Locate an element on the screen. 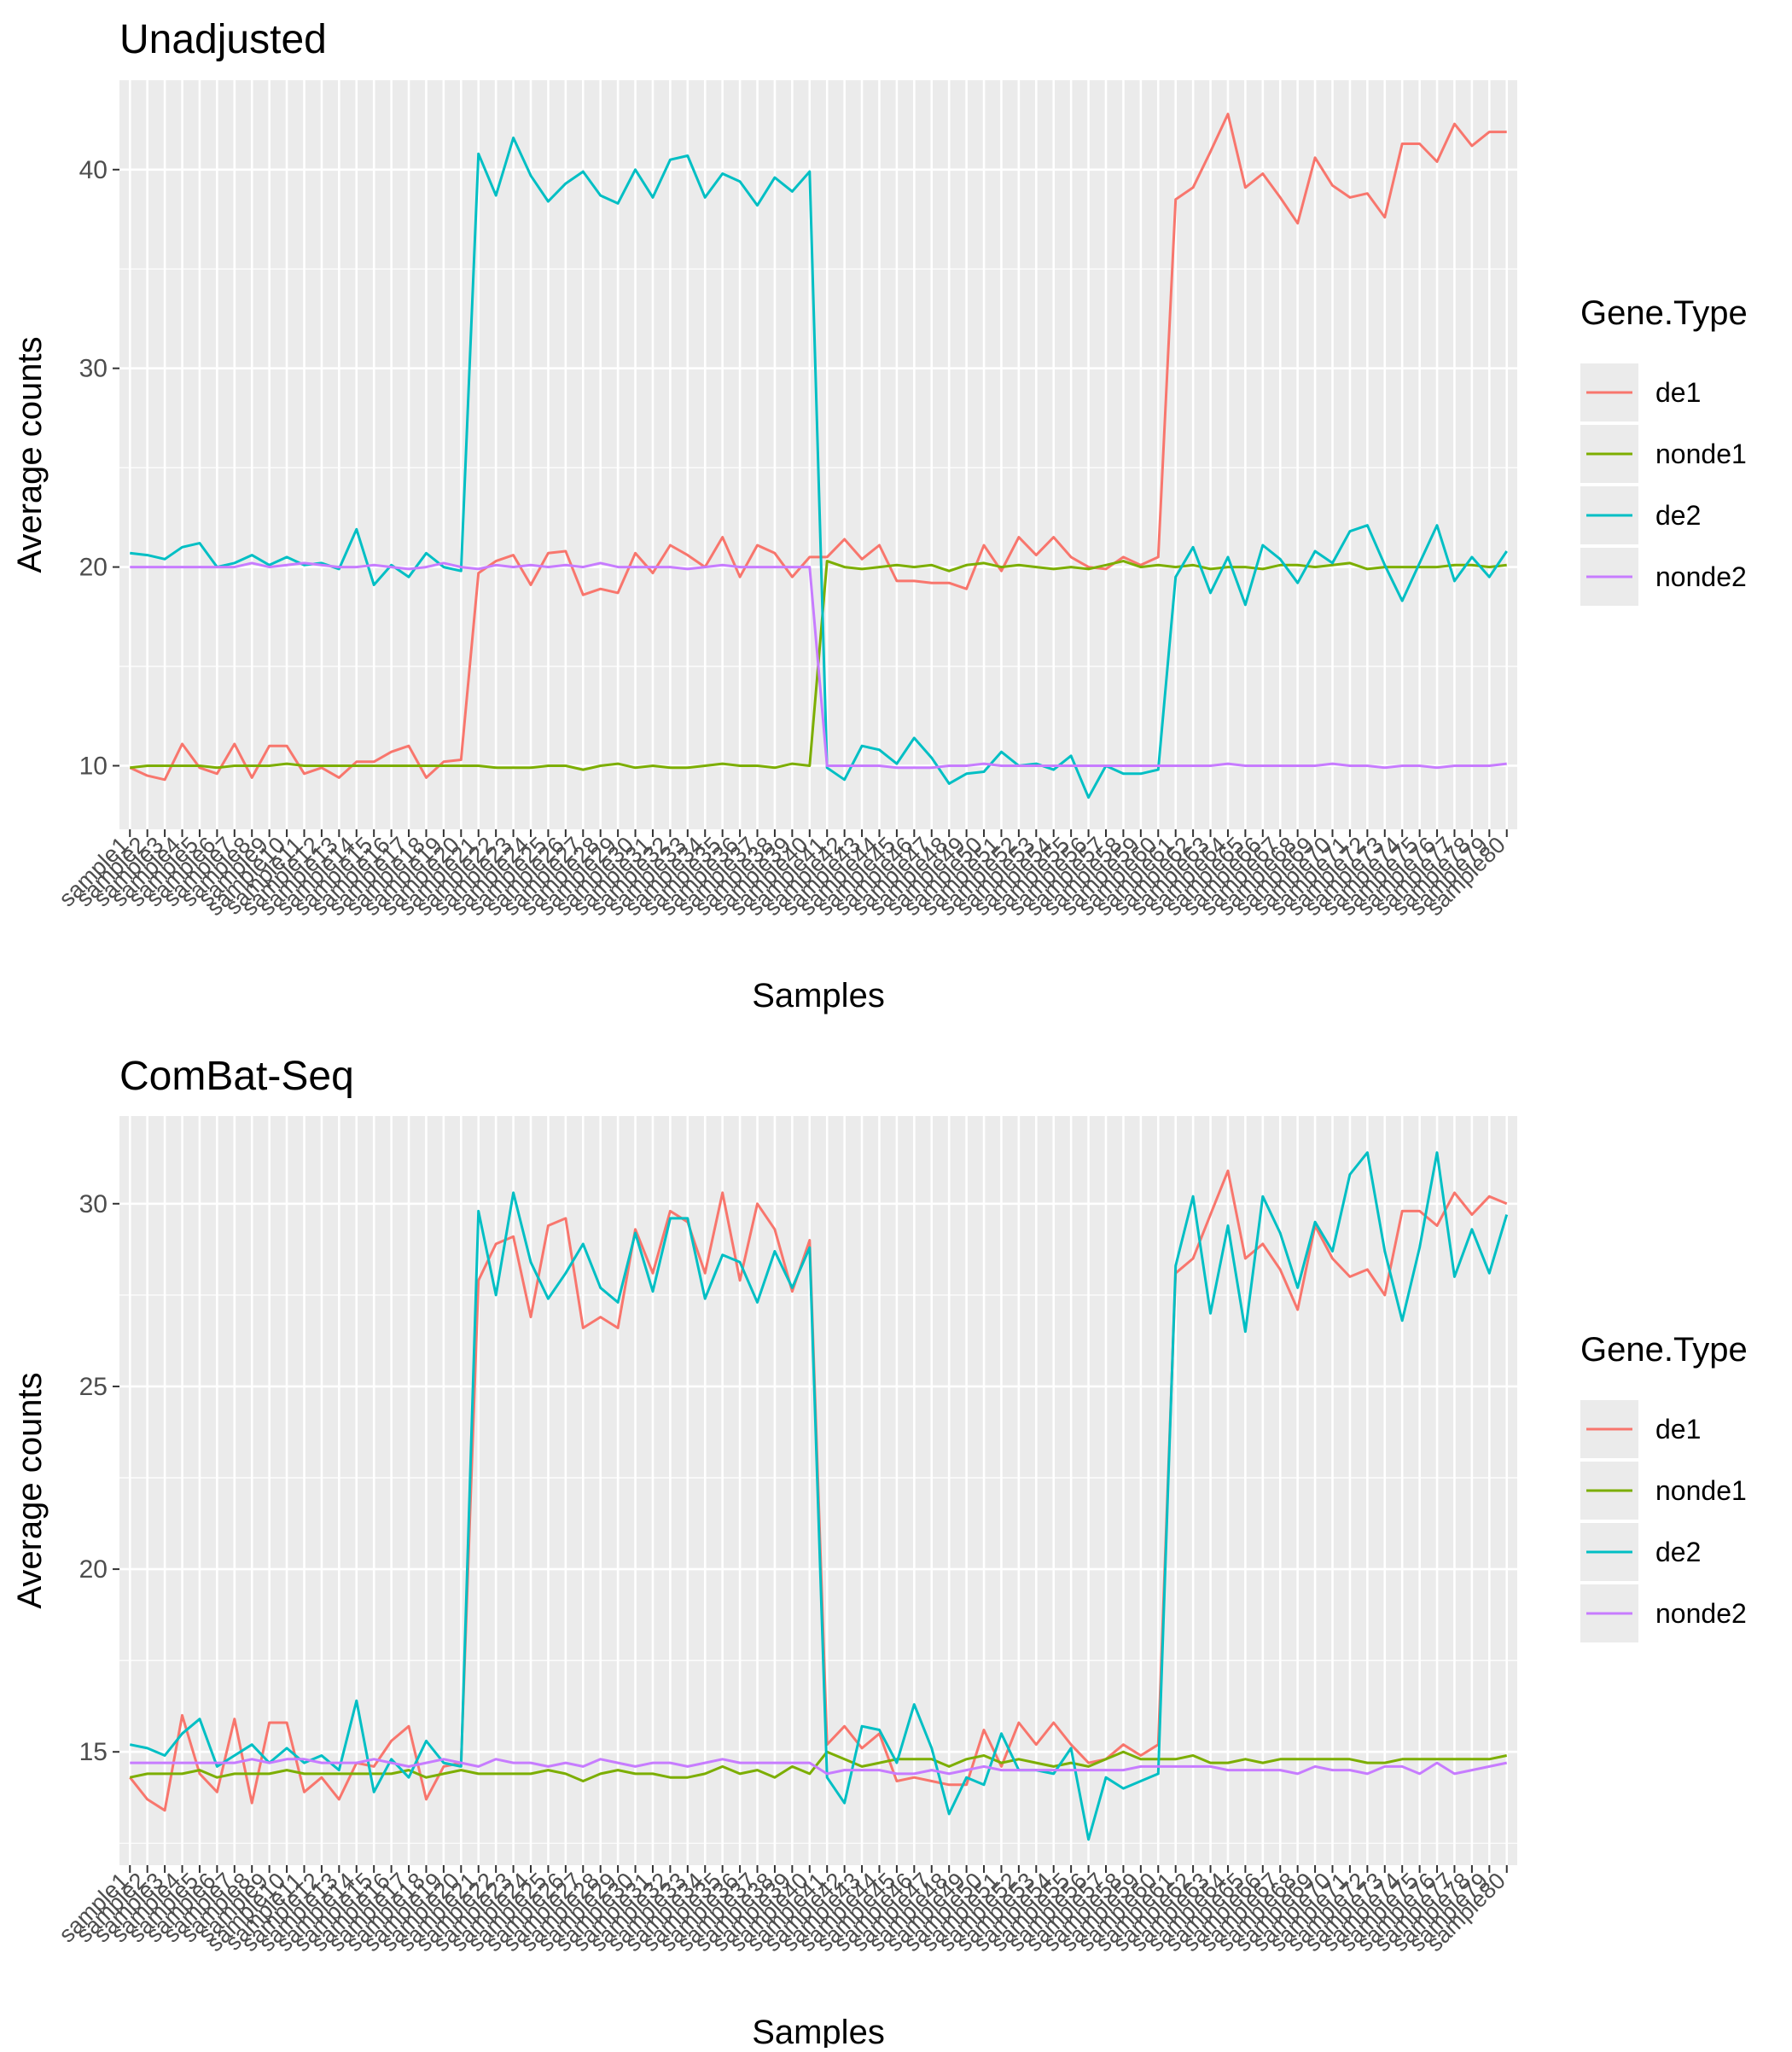 This screenshot has width=1792, height=2052. y-tick-label: 40 is located at coordinates (93, 170).